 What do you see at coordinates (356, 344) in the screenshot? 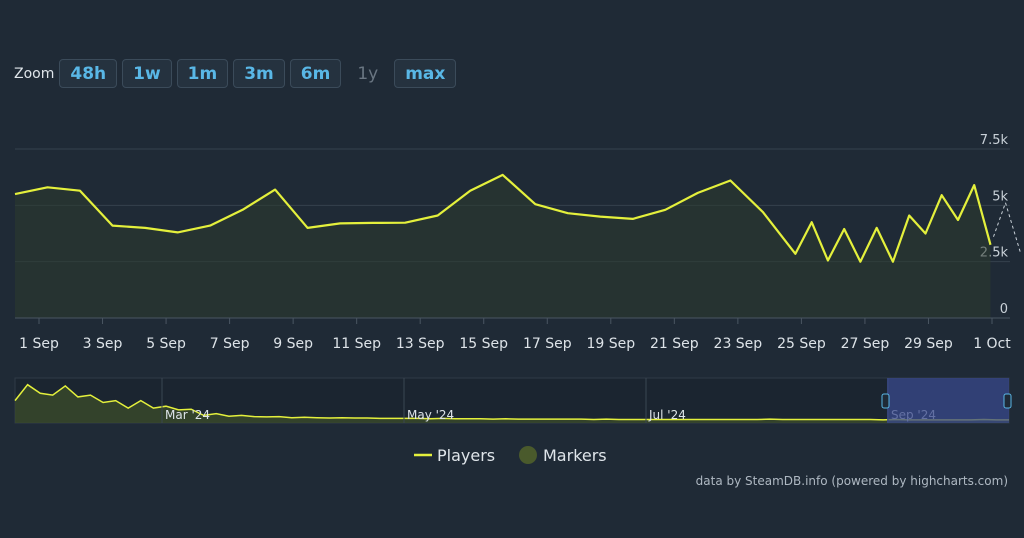
I see `x-tick-label: 11 Sep` at bounding box center [356, 344].